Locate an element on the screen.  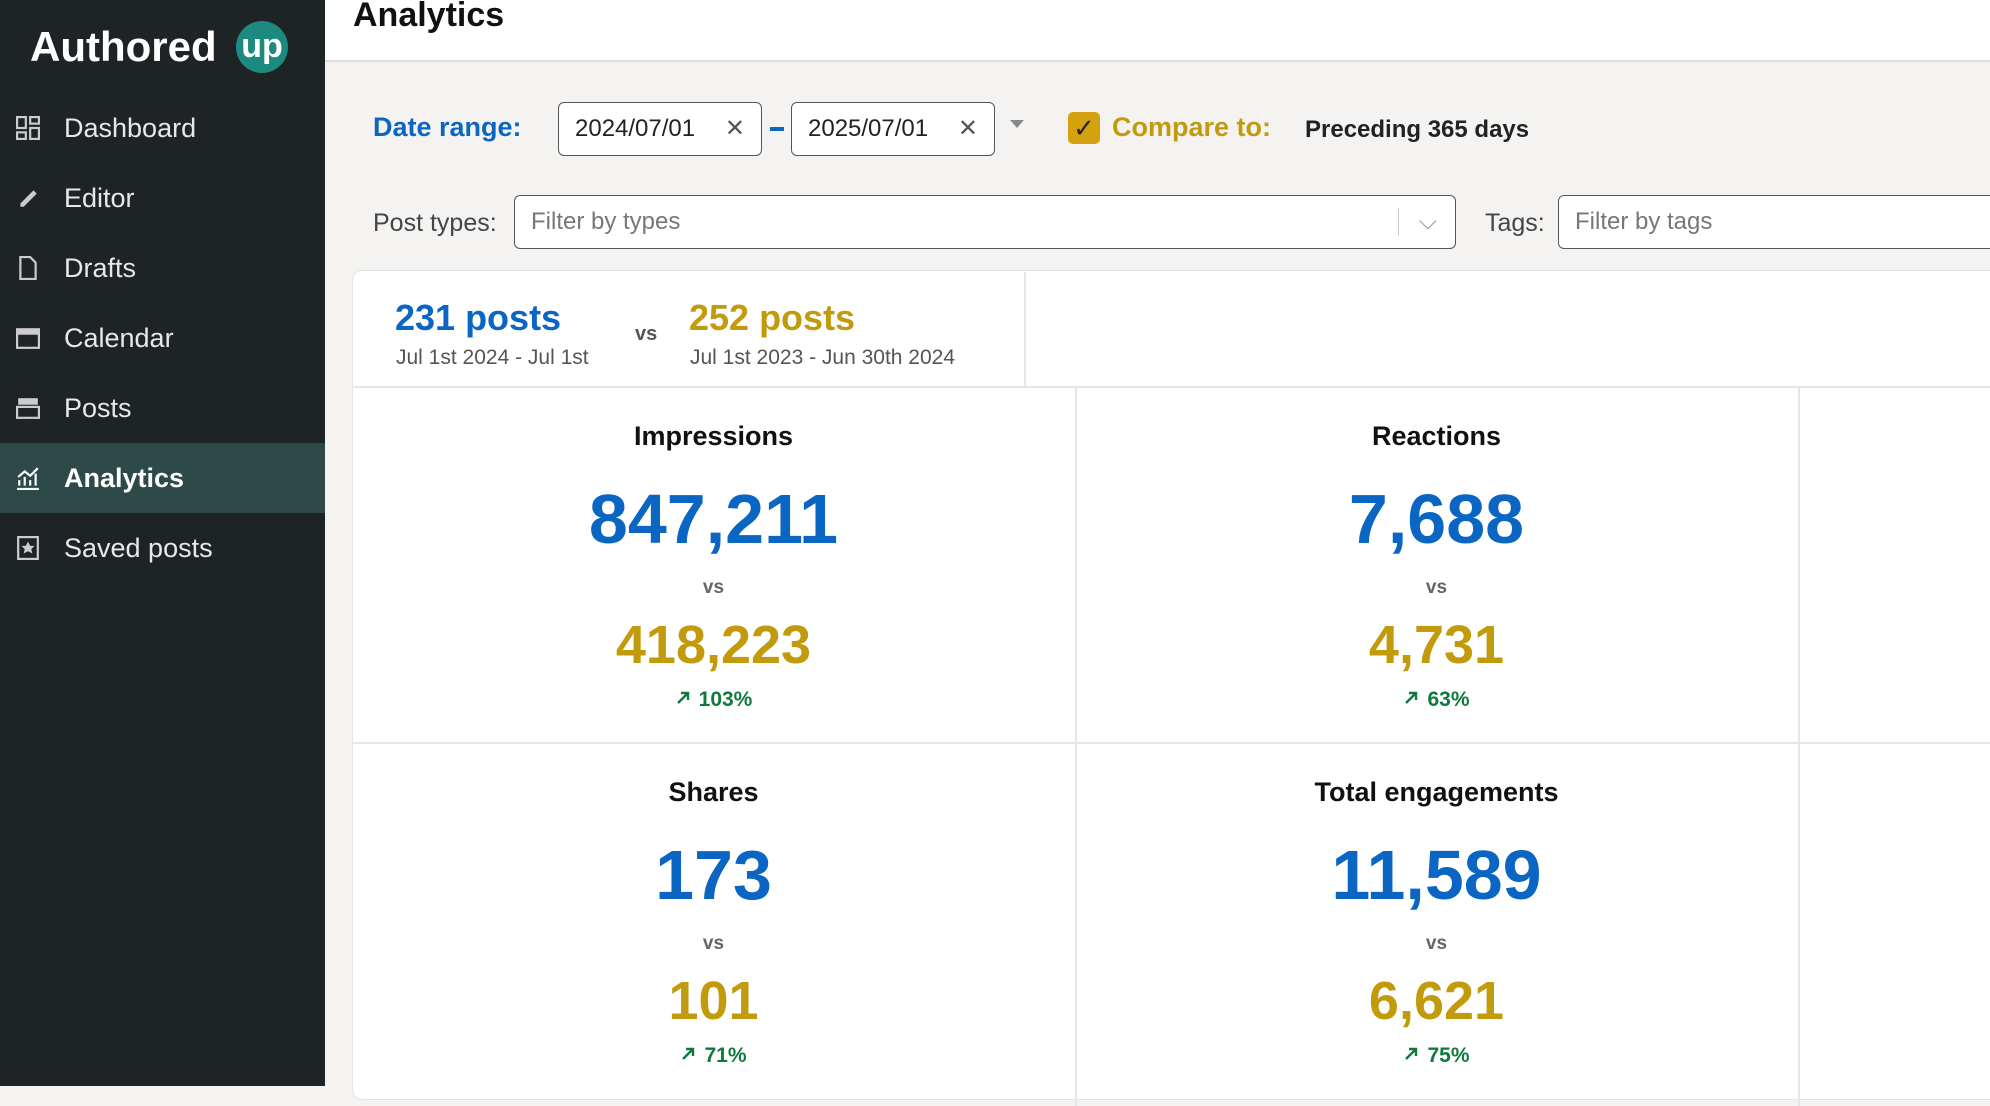
metric-change: 71% is located at coordinates (713, 1056).